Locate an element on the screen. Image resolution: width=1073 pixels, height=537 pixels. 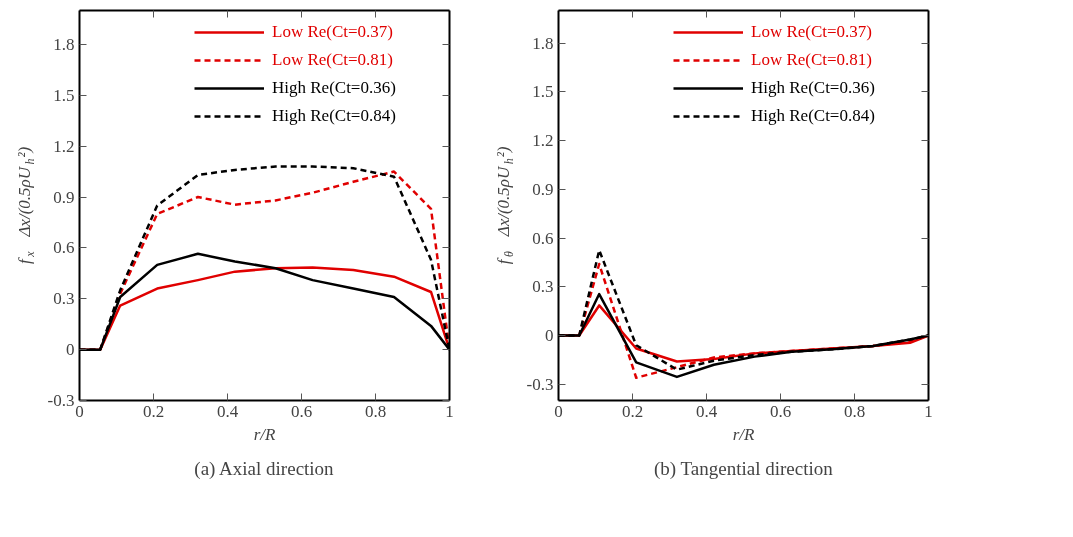
text: (a) Axial direction is located at coordinates (264, 468).